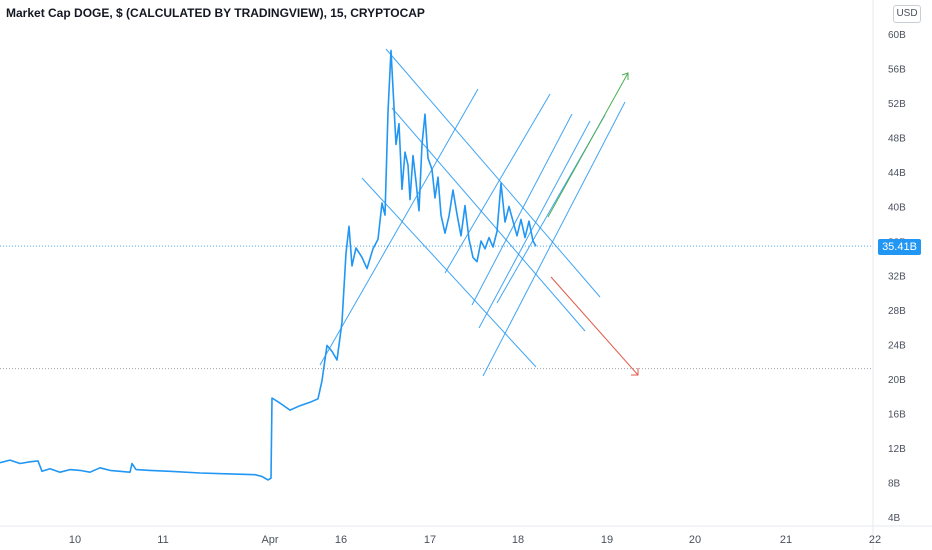 This screenshot has height=550, width=932. Describe the element at coordinates (588, 145) in the screenshot. I see `up-arrow-line` at that location.